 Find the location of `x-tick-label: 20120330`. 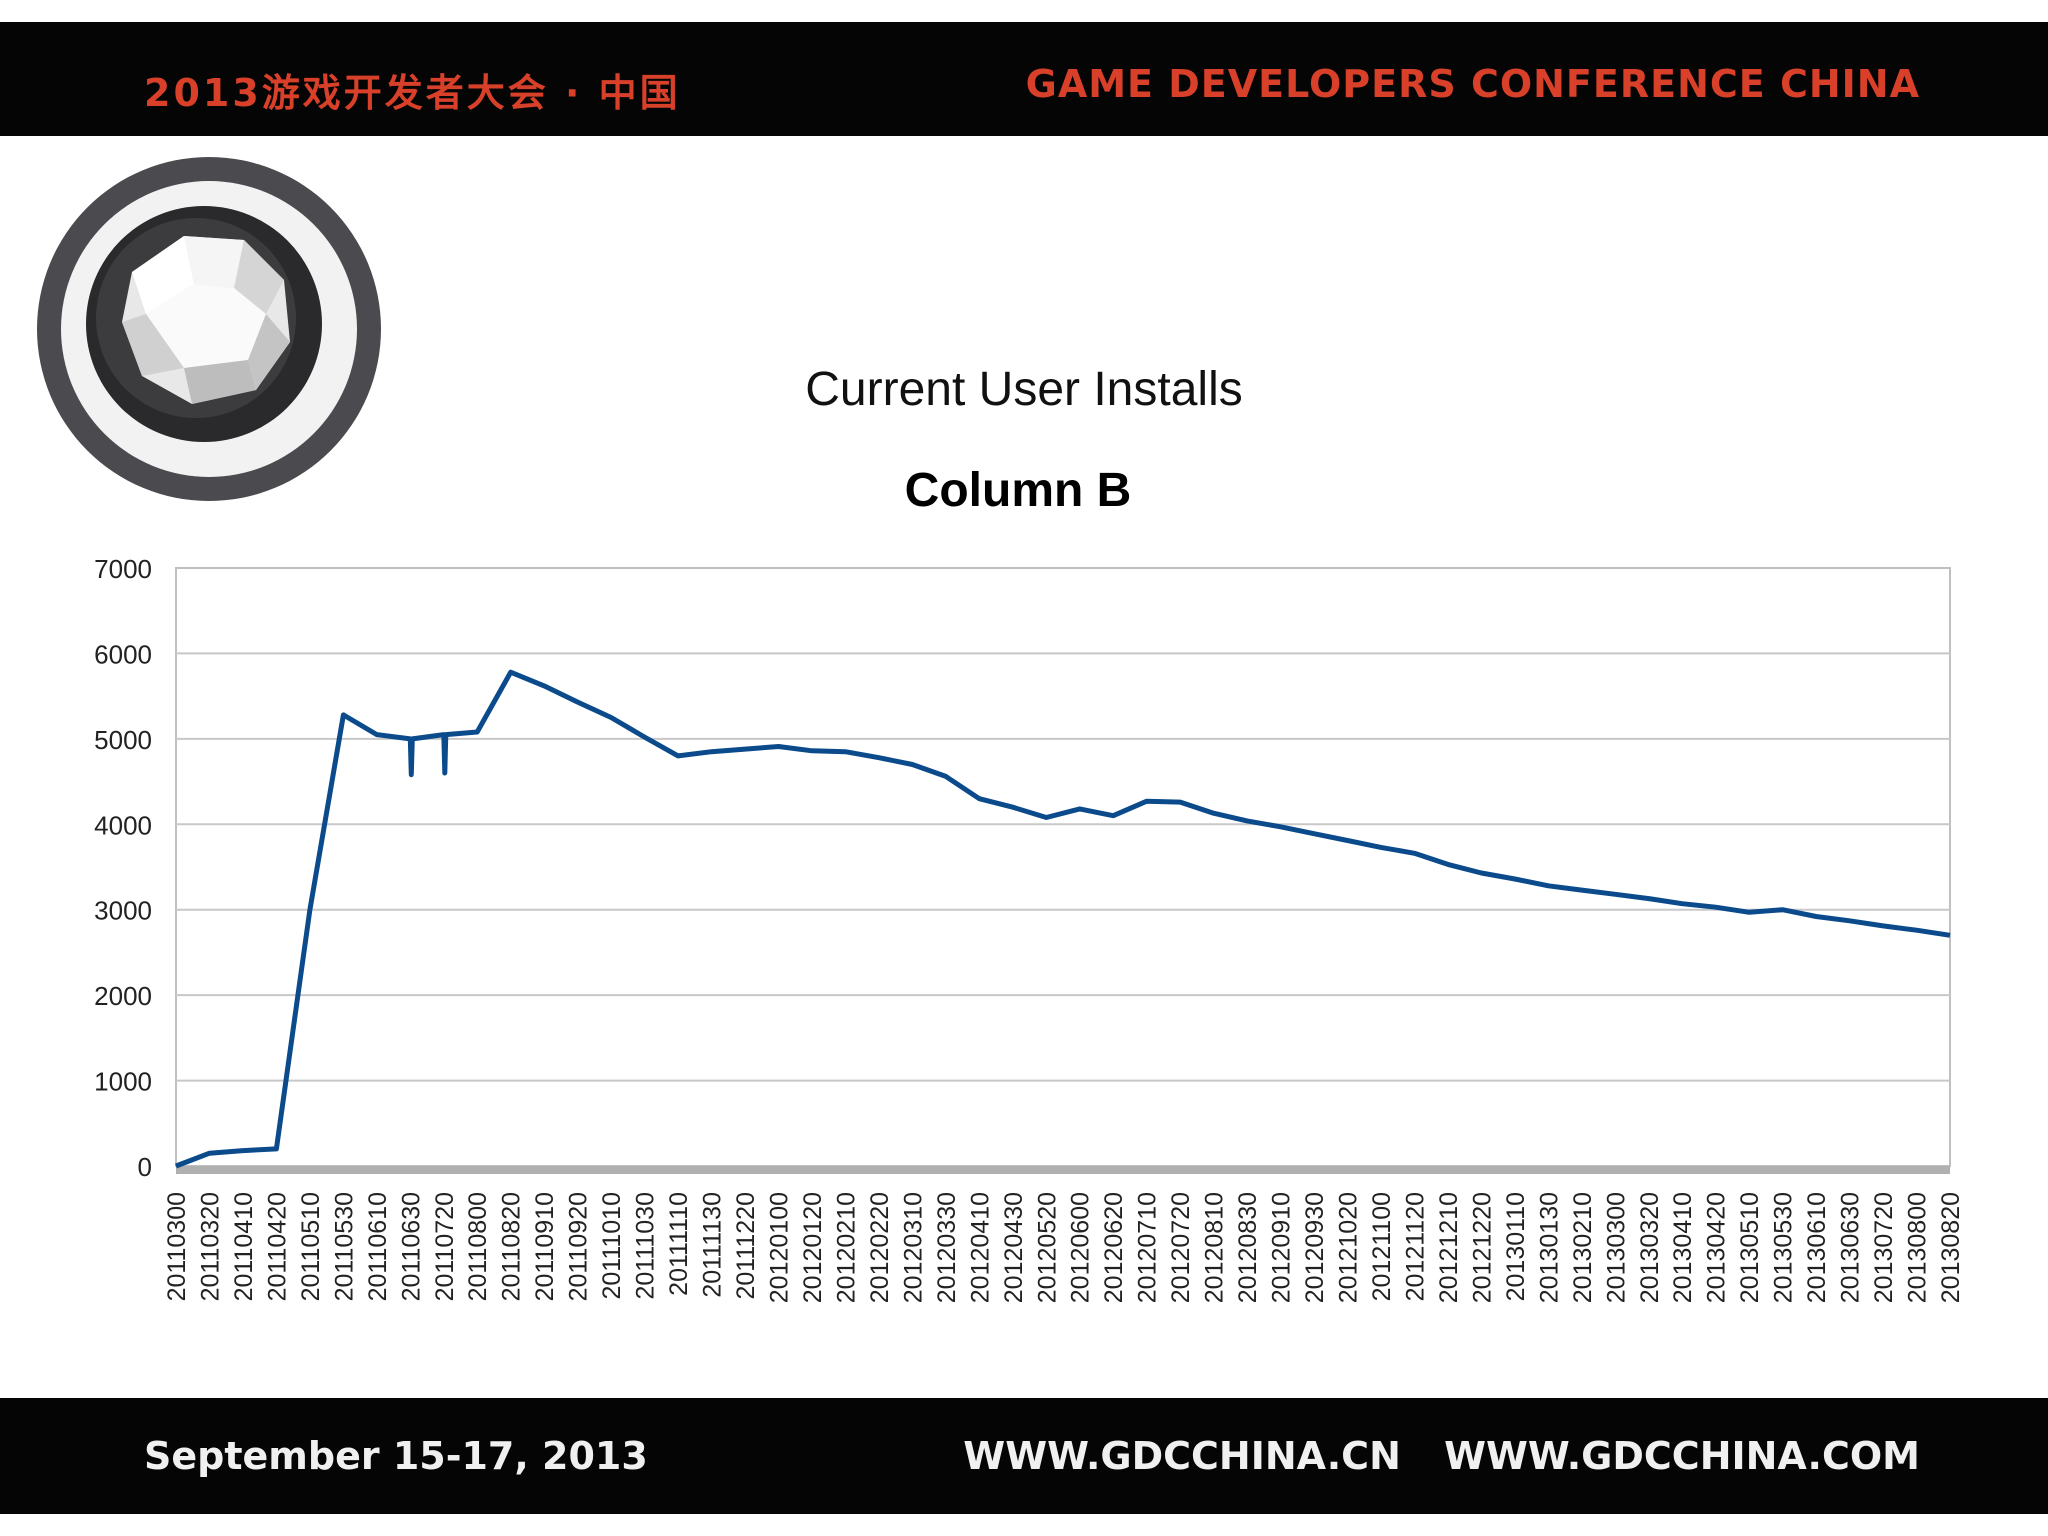

x-tick-label: 20120330 is located at coordinates (947, 1247).